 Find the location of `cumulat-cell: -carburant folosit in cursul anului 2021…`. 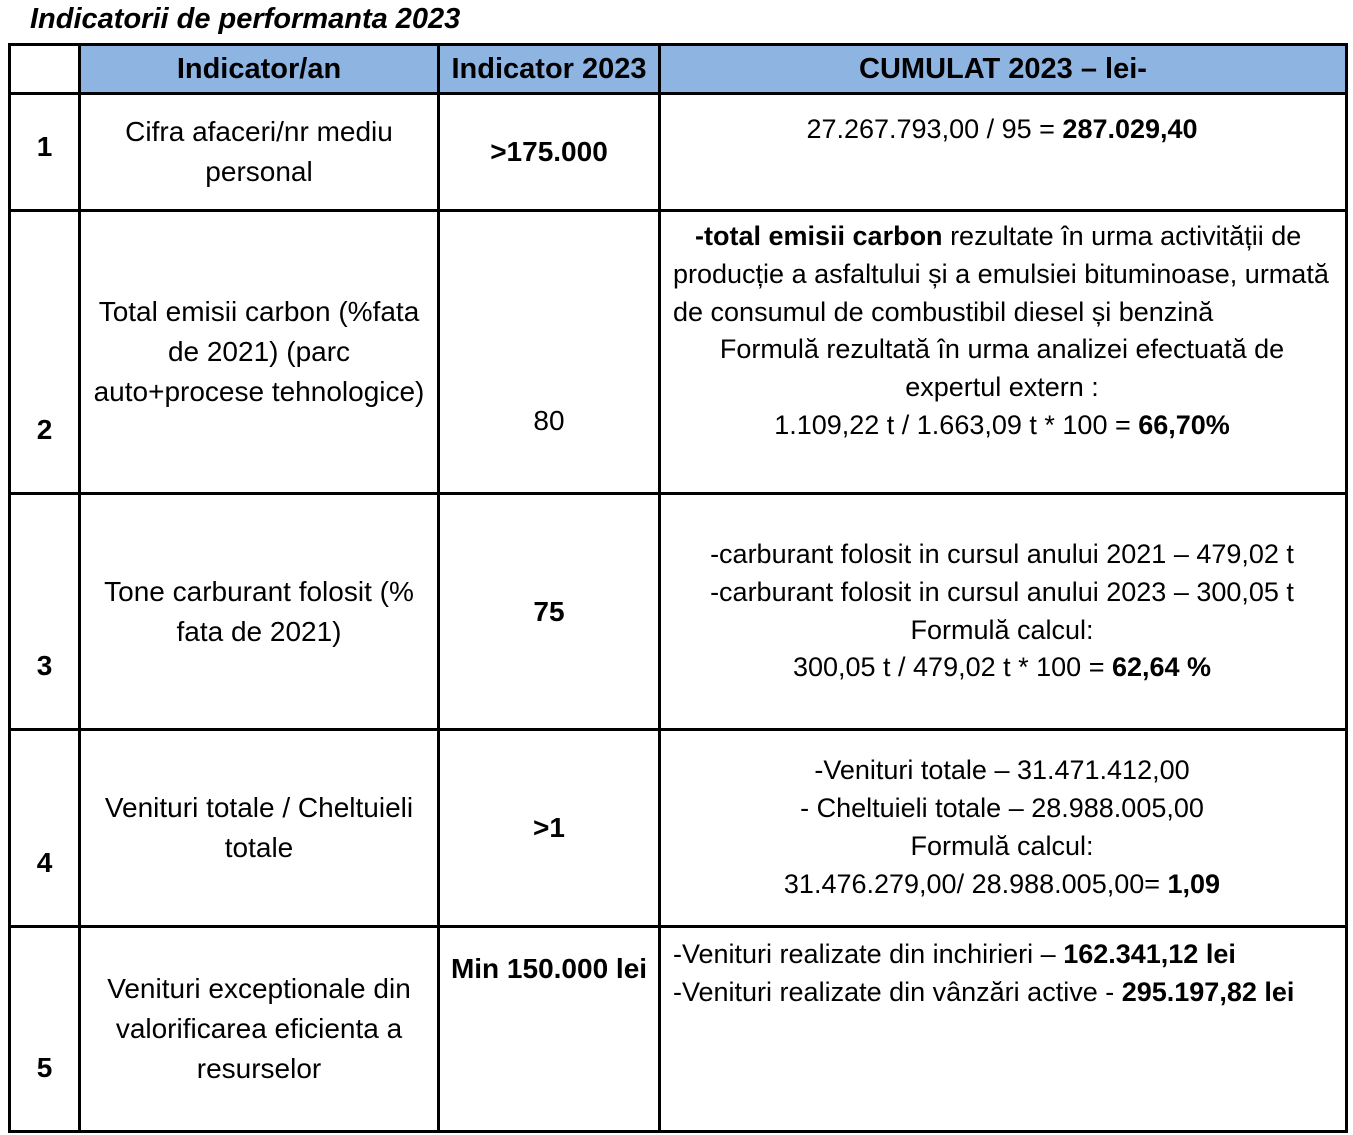

cumulat-cell: -carburant folosit in cursul anului 2021… is located at coordinates (1003, 611).